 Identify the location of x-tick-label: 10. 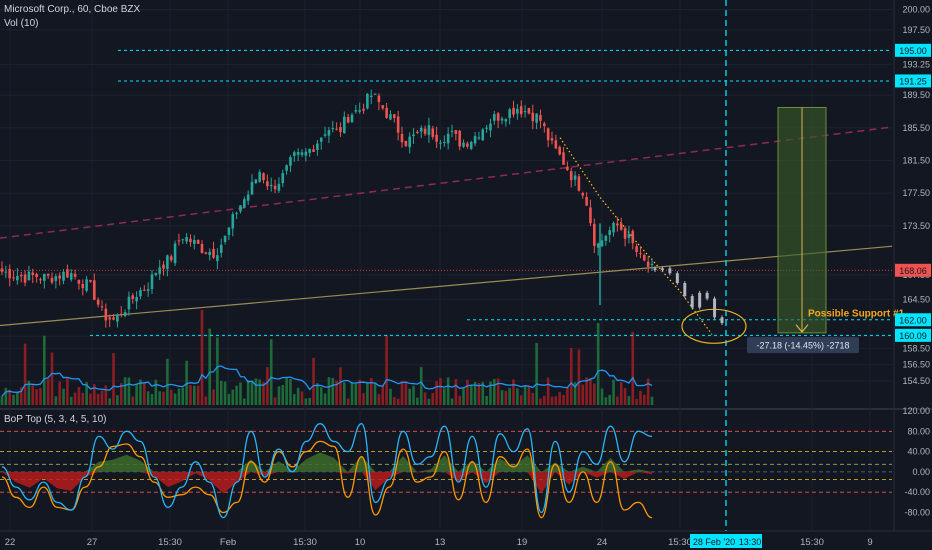
(360, 542).